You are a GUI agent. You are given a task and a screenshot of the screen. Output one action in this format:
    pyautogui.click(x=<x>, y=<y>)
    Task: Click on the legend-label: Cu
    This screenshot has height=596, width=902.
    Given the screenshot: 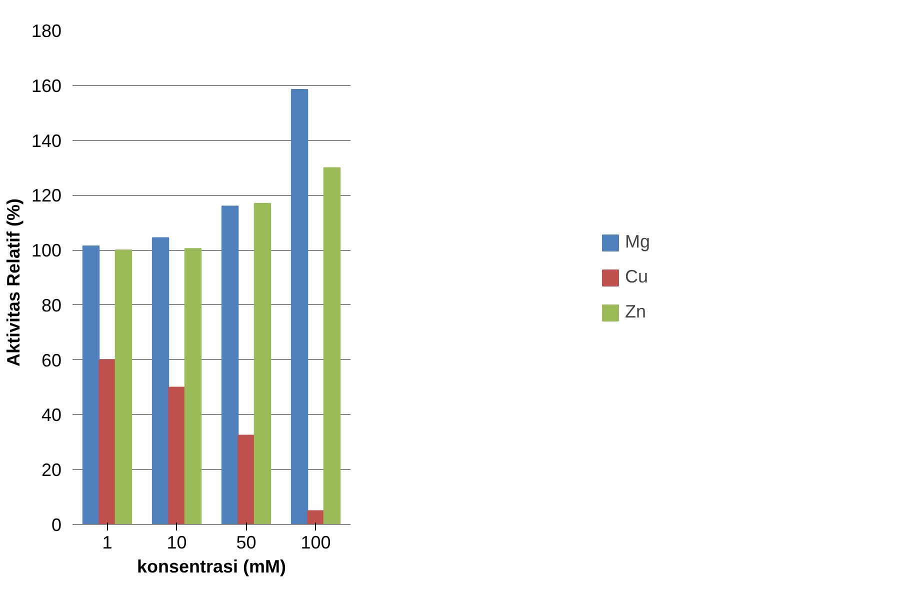 What is the action you would take?
    pyautogui.click(x=636, y=277)
    